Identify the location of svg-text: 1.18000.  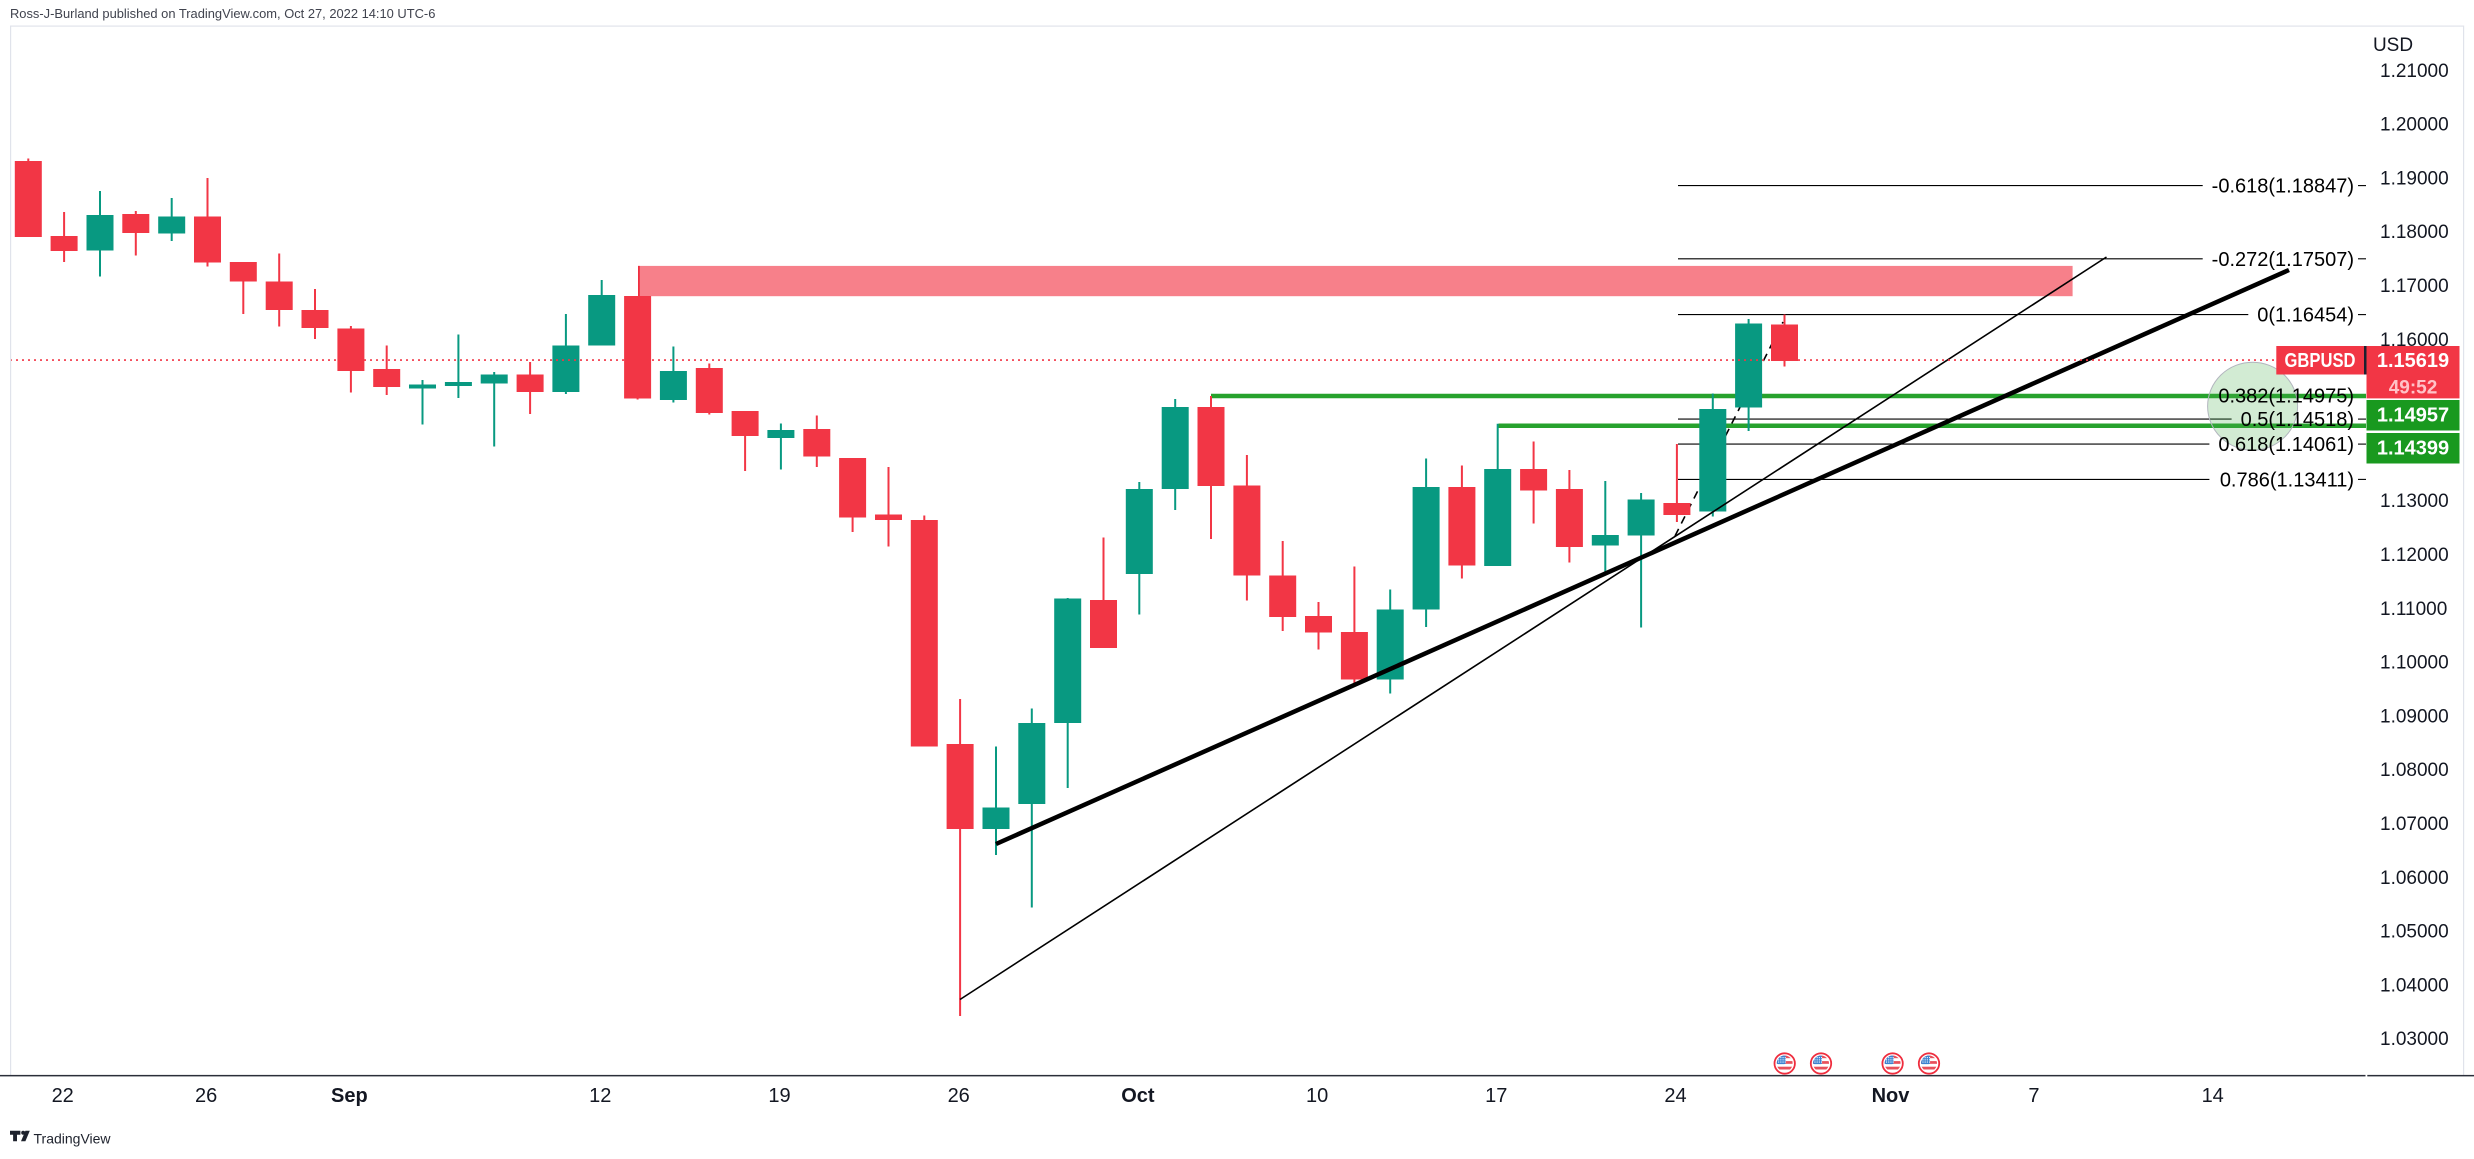
(2414, 232).